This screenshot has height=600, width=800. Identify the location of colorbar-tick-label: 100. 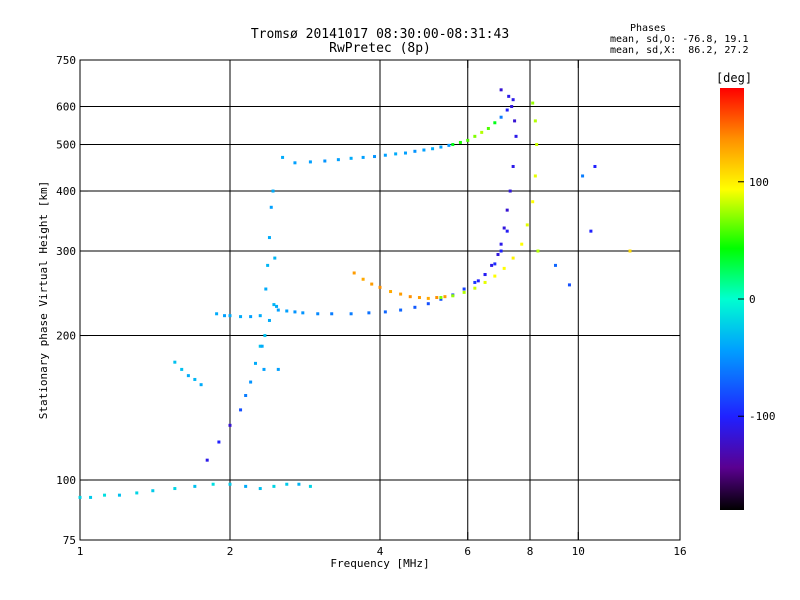
(759, 182).